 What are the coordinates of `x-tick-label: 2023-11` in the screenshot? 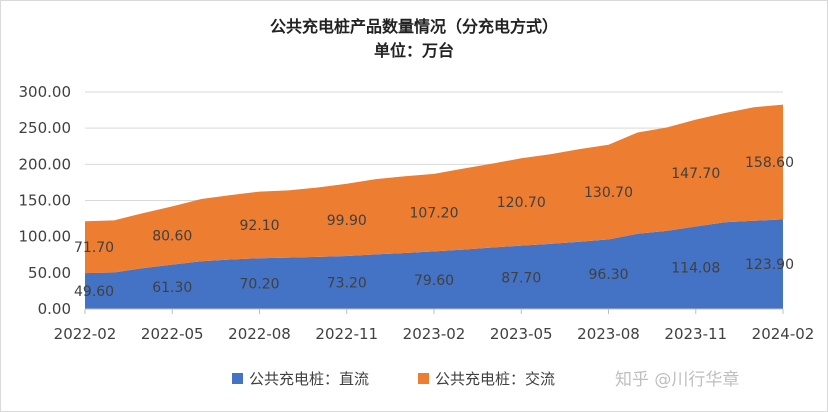 It's located at (695, 334).